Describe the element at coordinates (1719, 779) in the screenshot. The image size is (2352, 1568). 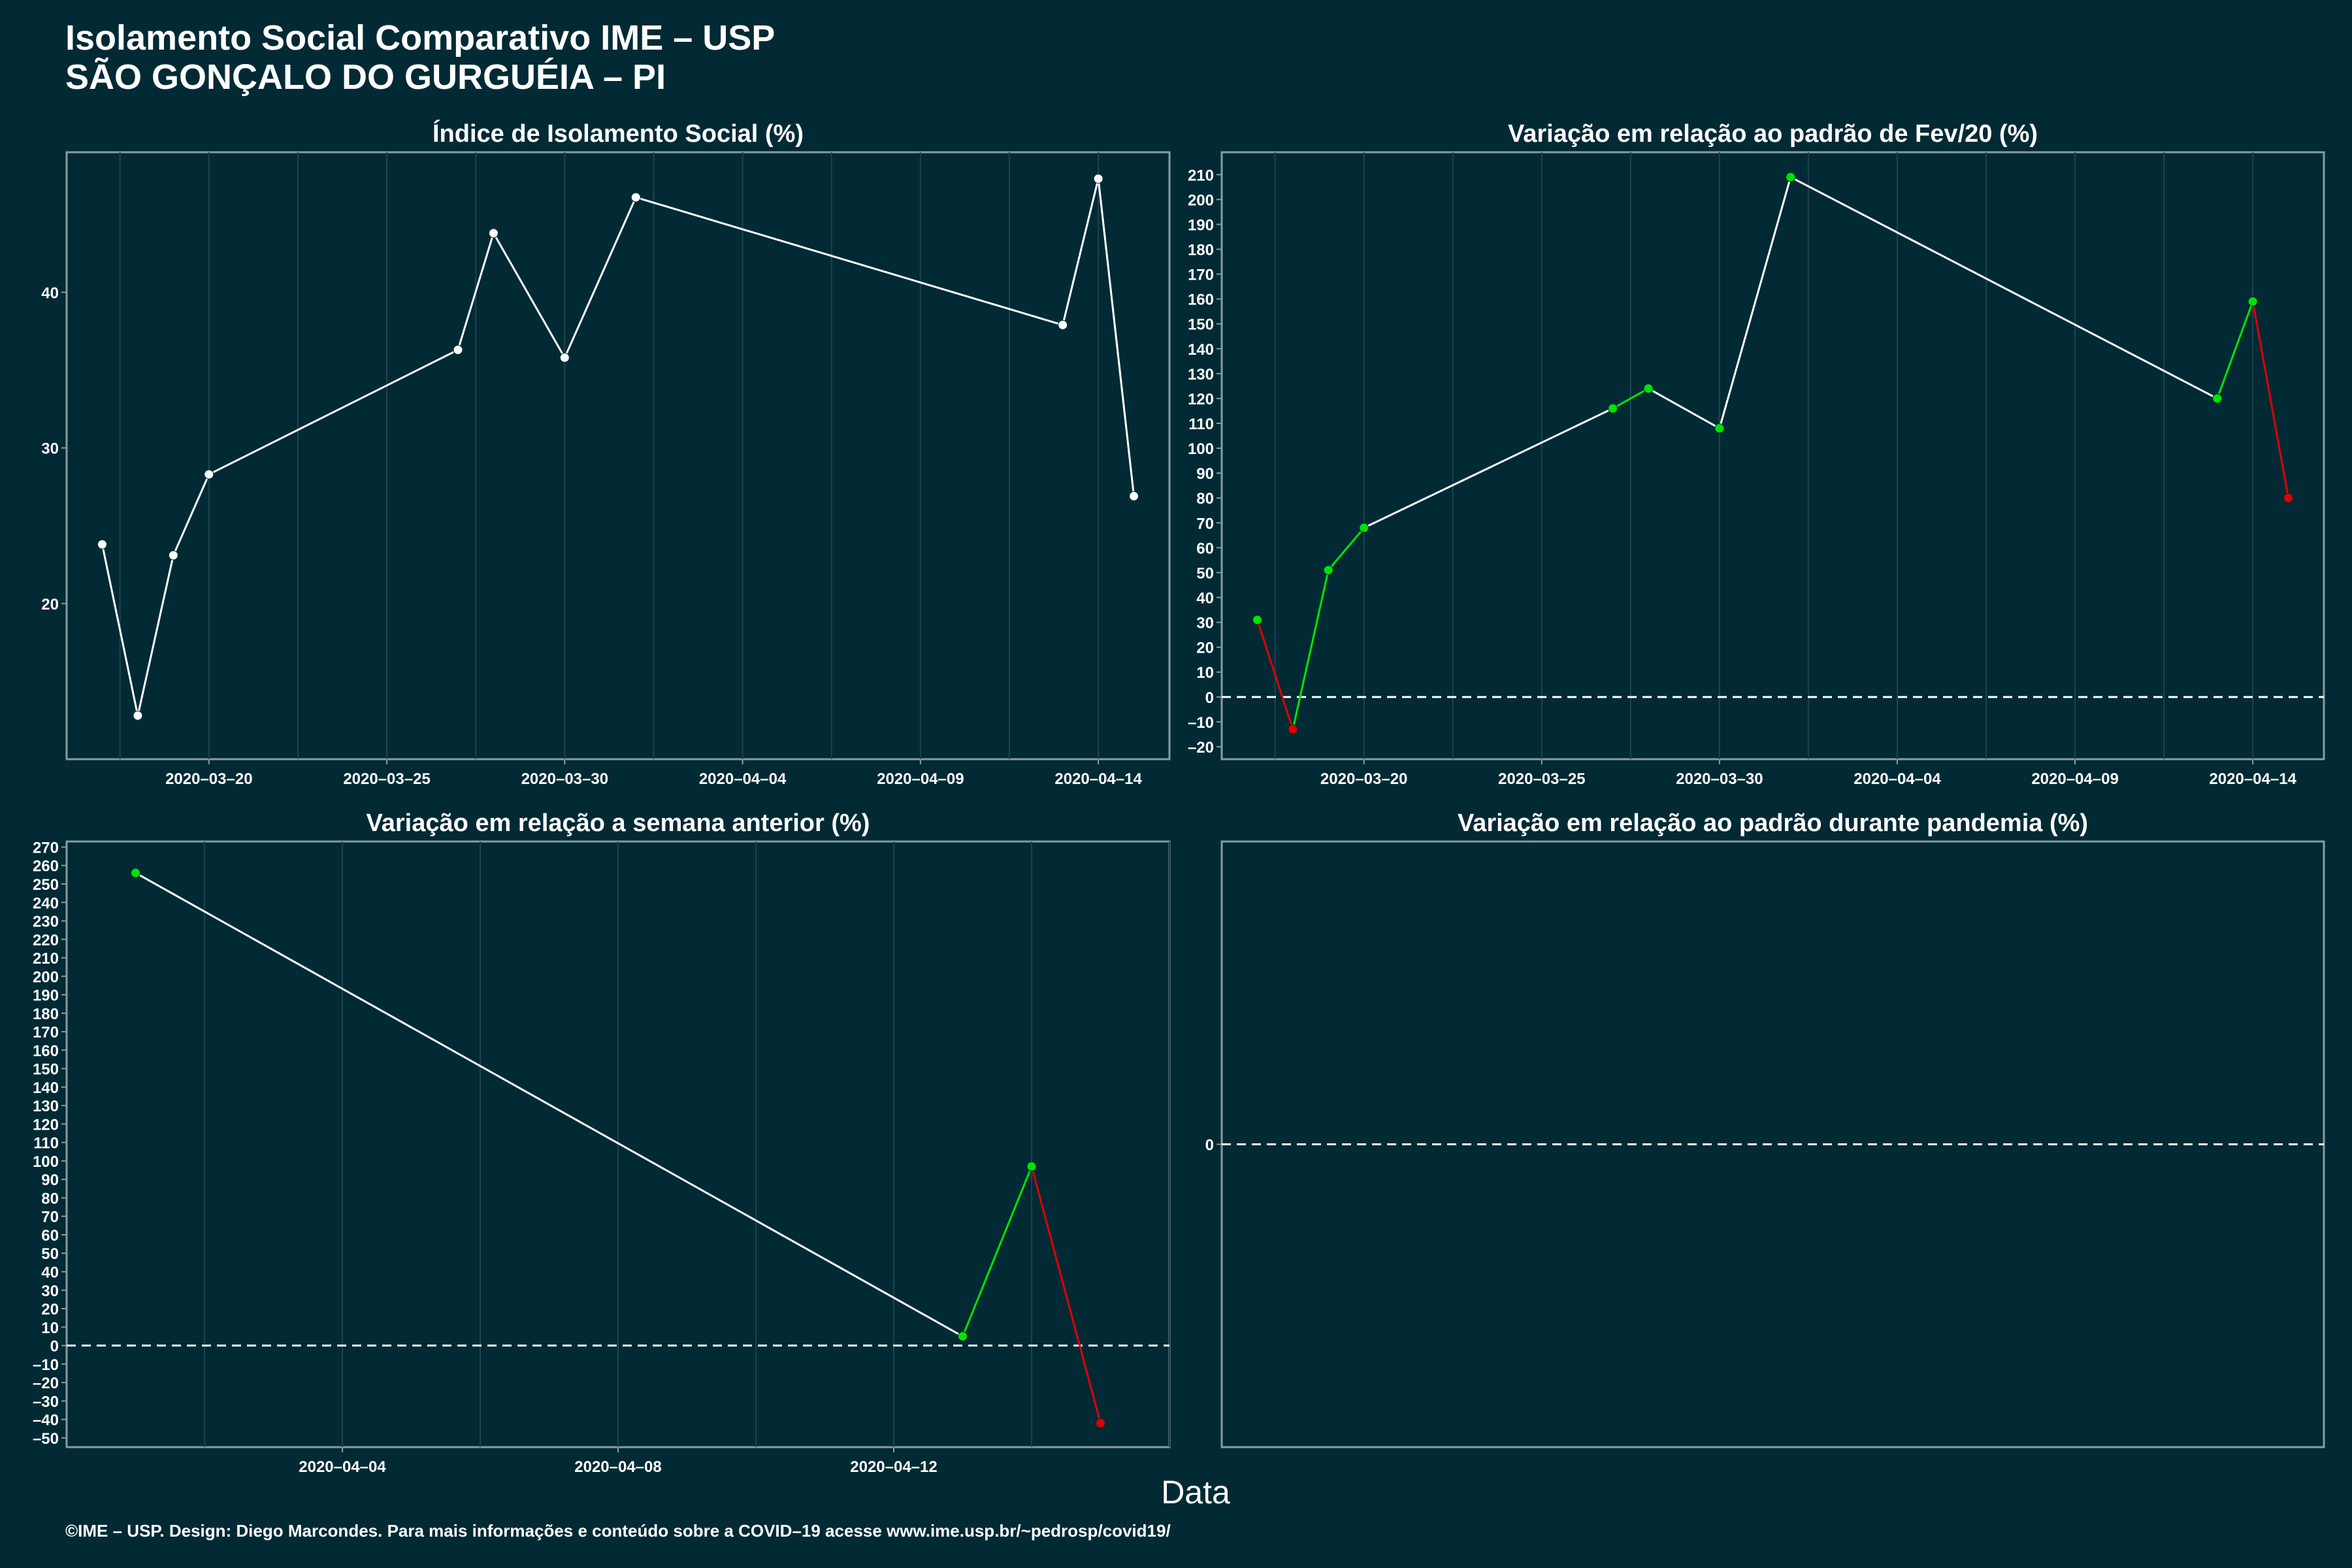
I see `x-tick-label: 2020–03–30` at that location.